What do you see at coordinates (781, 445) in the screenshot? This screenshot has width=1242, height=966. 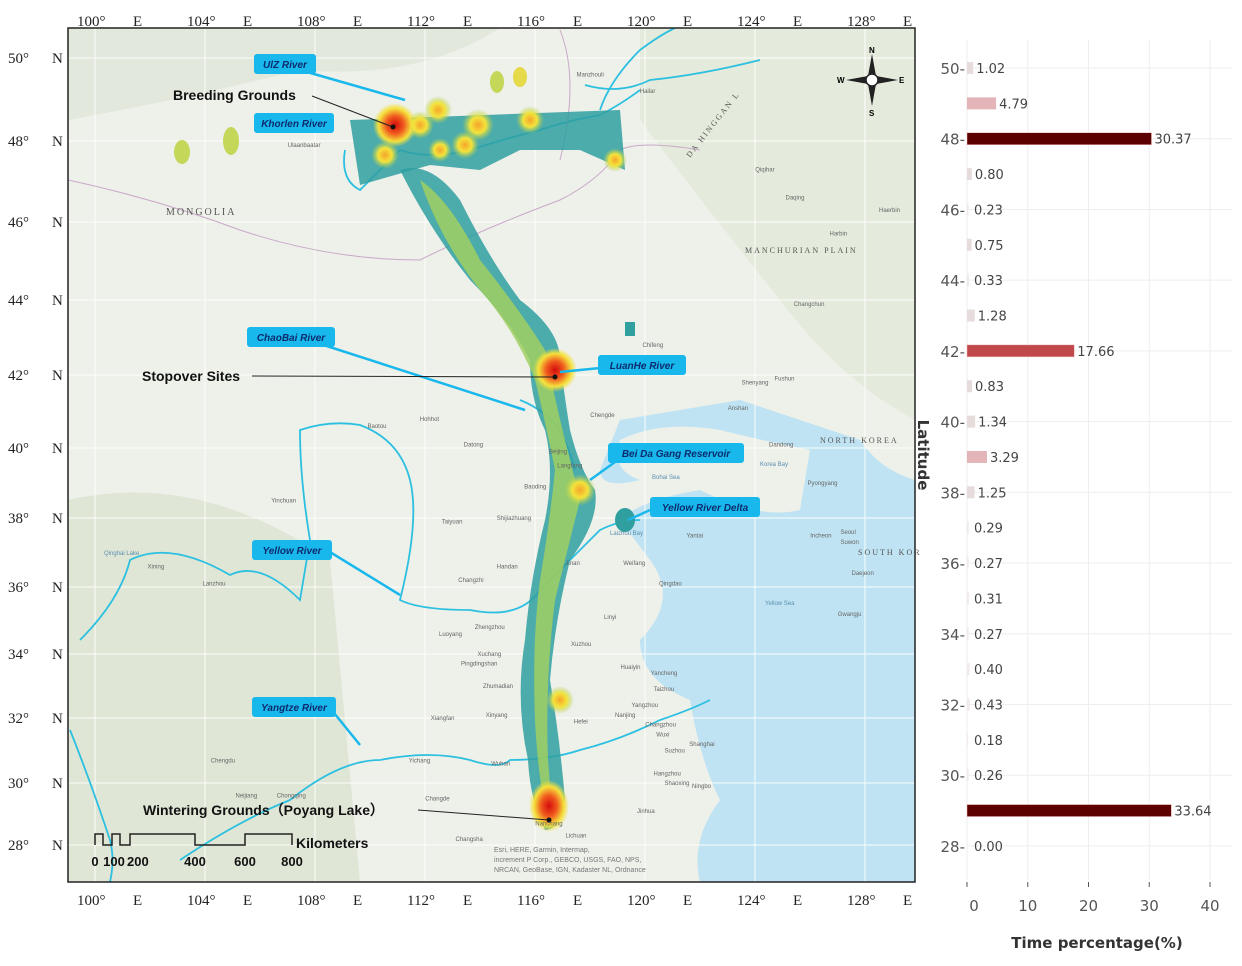 I see `place-label: Dandong` at bounding box center [781, 445].